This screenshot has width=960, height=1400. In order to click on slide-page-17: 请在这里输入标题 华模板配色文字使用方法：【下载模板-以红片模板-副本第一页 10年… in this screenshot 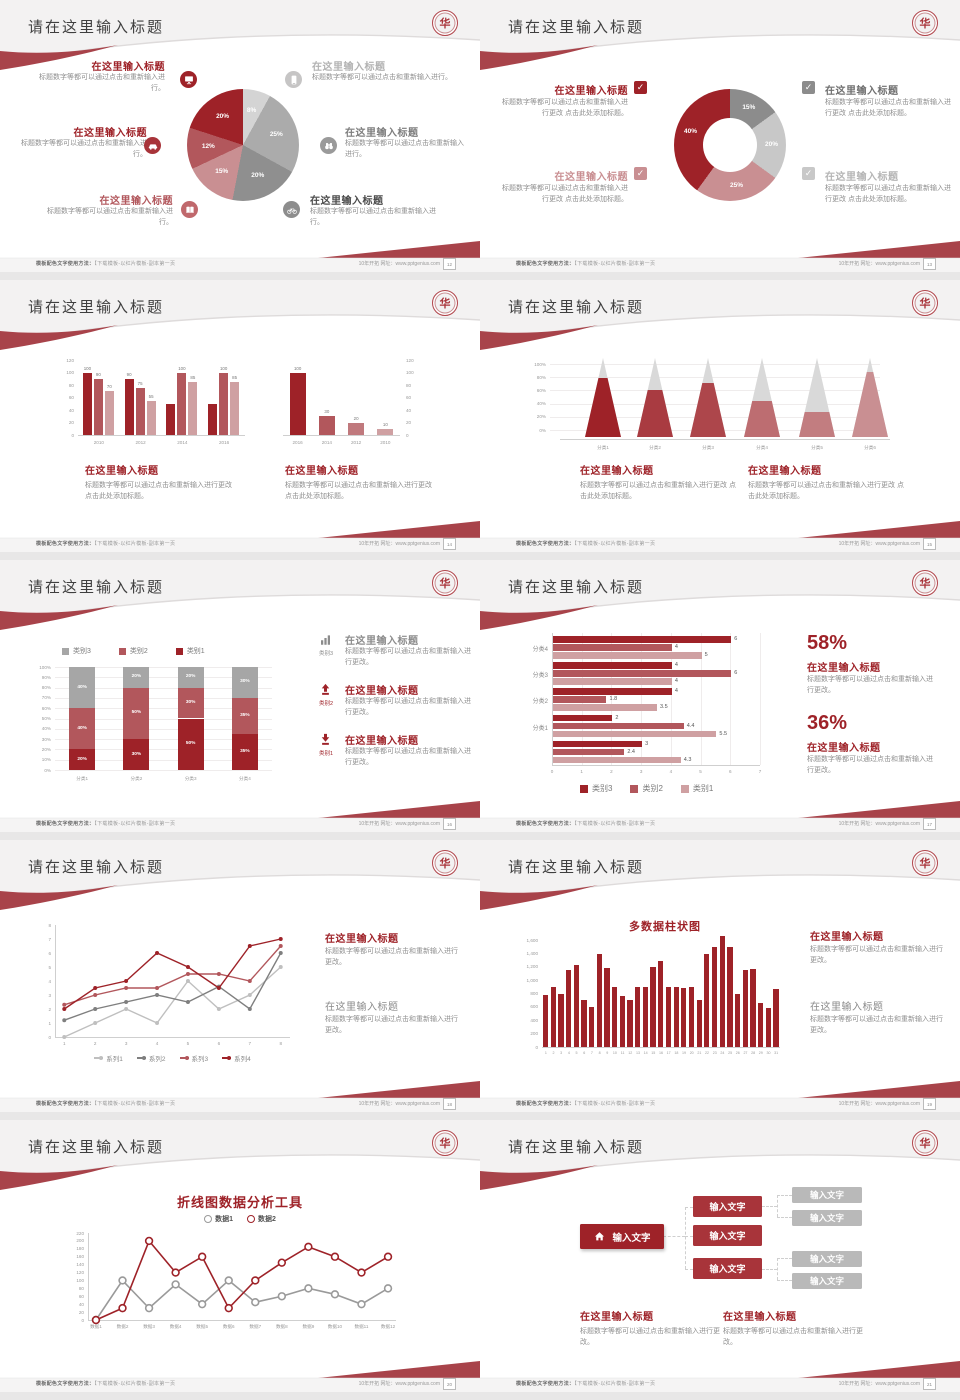, I will do `click(720, 700)`.